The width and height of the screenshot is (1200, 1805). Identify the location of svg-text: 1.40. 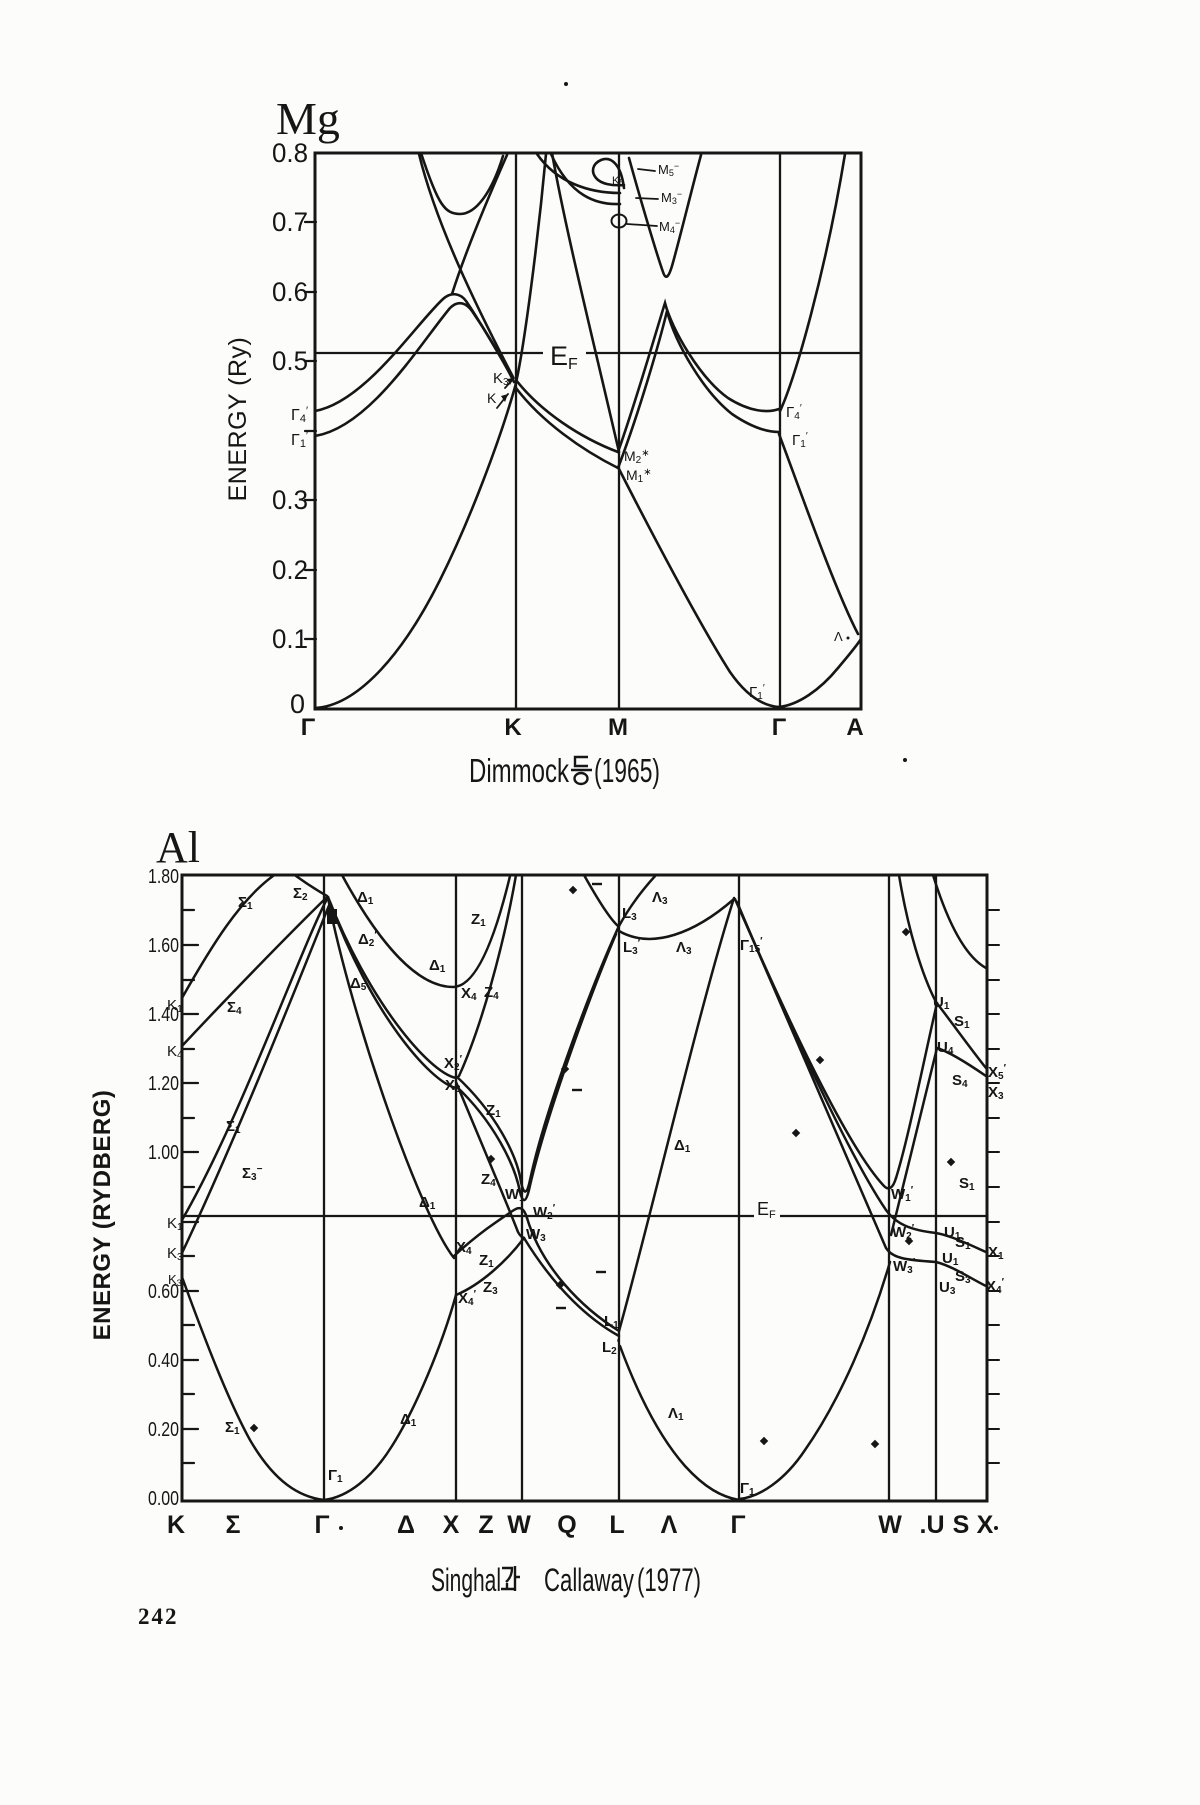
(163, 1015).